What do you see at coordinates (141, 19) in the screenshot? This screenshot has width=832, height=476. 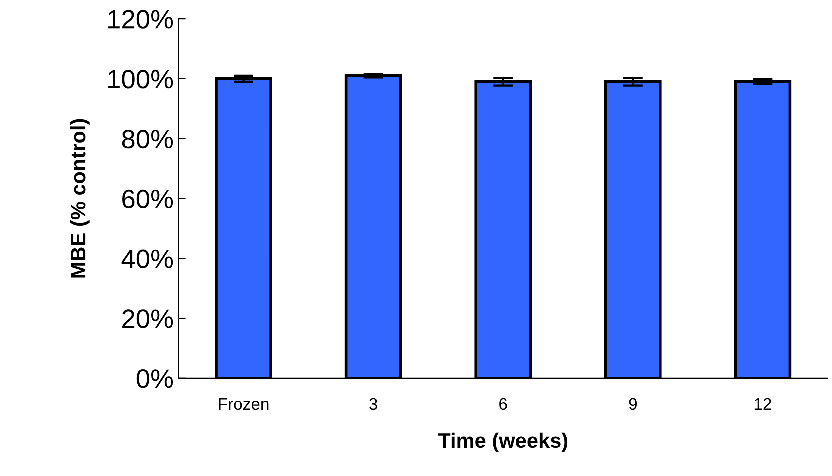 I see `y-tick-label: 120%` at bounding box center [141, 19].